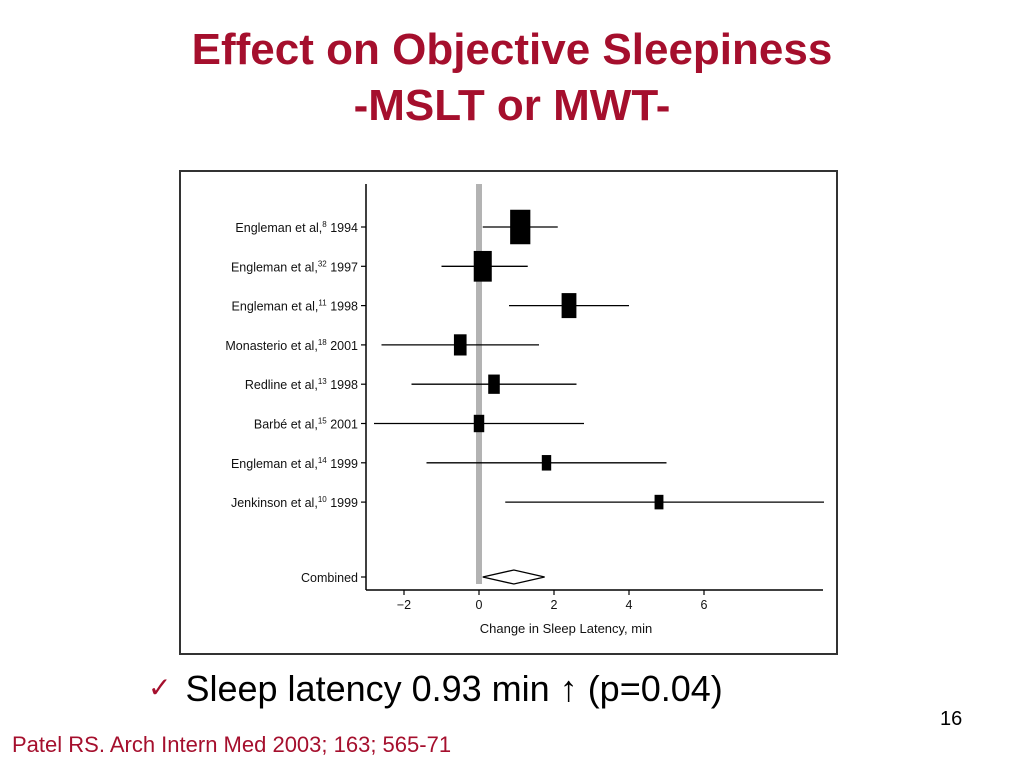  I want to click on slide-subtitle: -MSLT or MWT-, so click(512, 105).